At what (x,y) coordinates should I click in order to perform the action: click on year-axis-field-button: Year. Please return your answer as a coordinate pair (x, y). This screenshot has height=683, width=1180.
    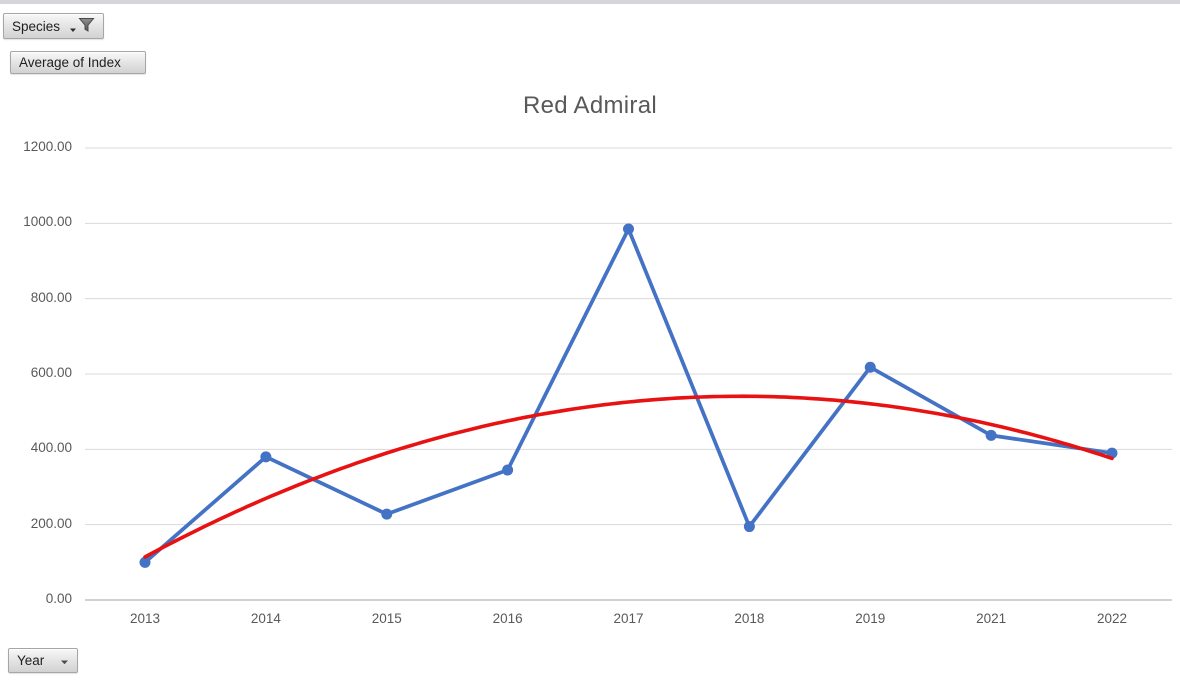
    Looking at the image, I should click on (43, 660).